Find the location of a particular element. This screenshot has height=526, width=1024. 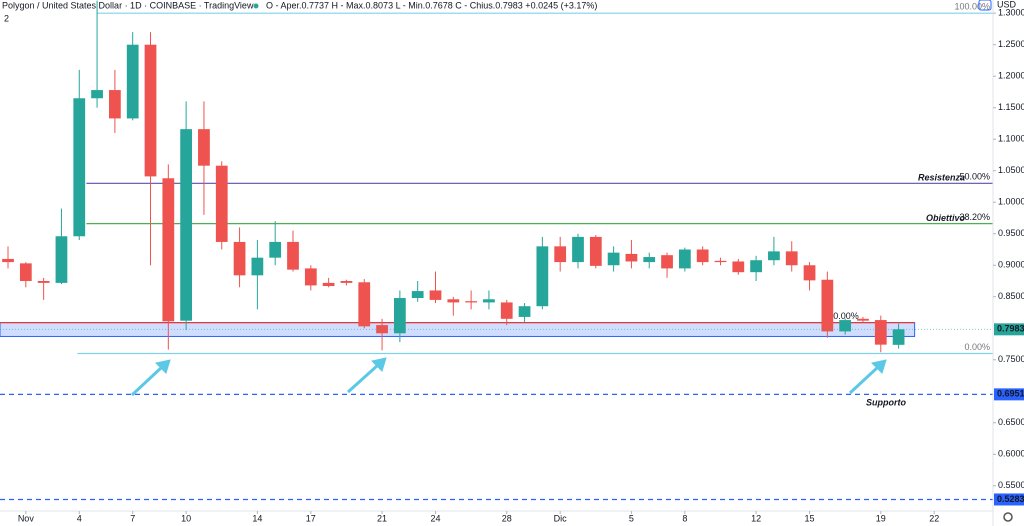

currency: USD is located at coordinates (1007, 4).